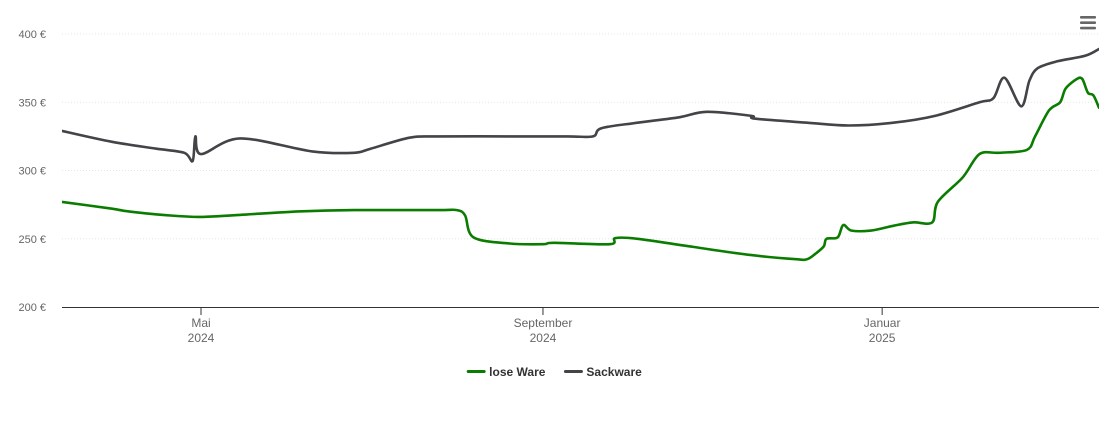  Describe the element at coordinates (200, 323) in the screenshot. I see `x-tick-label-month: Mai` at that location.